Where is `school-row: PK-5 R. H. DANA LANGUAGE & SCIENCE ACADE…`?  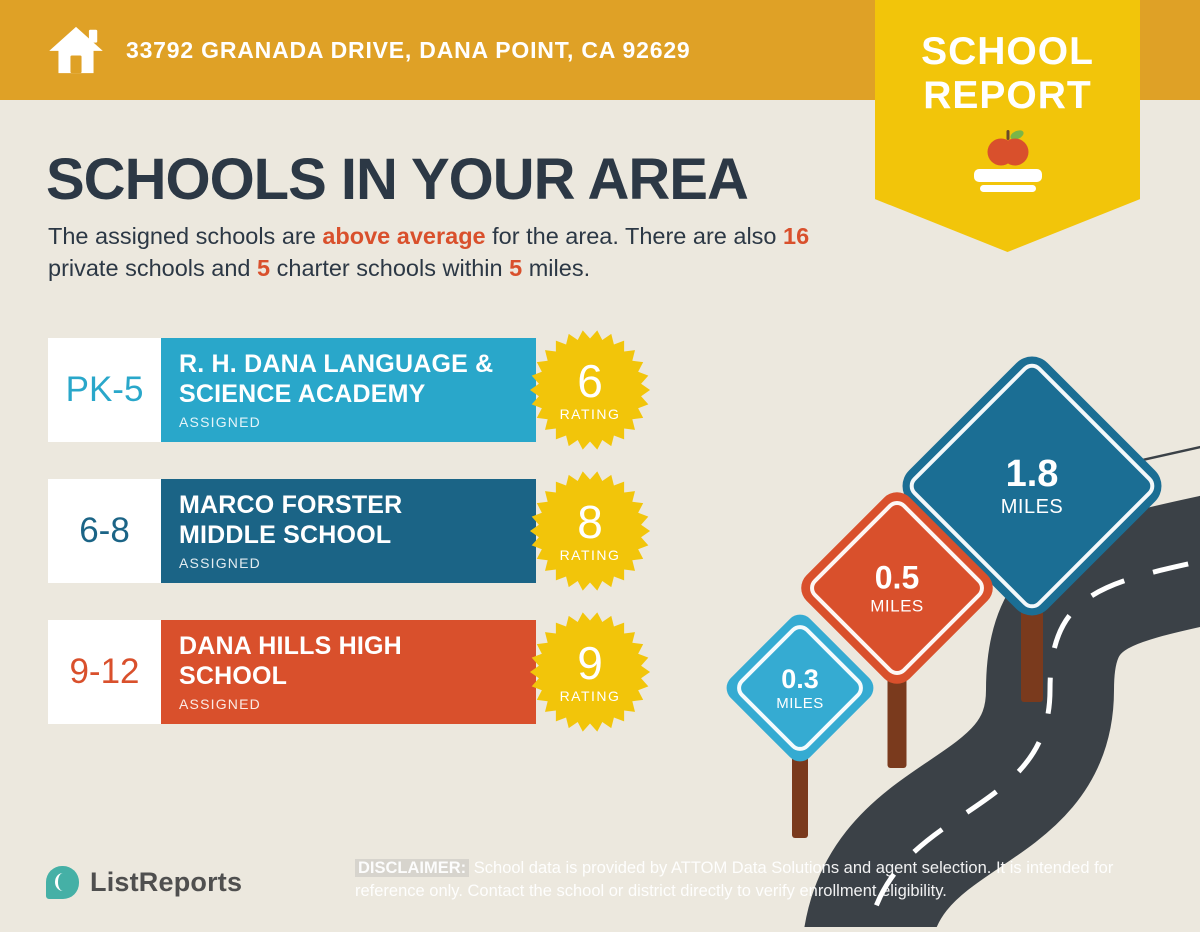 school-row: PK-5 R. H. DANA LANGUAGE & SCIENCE ACADE… is located at coordinates (378, 390).